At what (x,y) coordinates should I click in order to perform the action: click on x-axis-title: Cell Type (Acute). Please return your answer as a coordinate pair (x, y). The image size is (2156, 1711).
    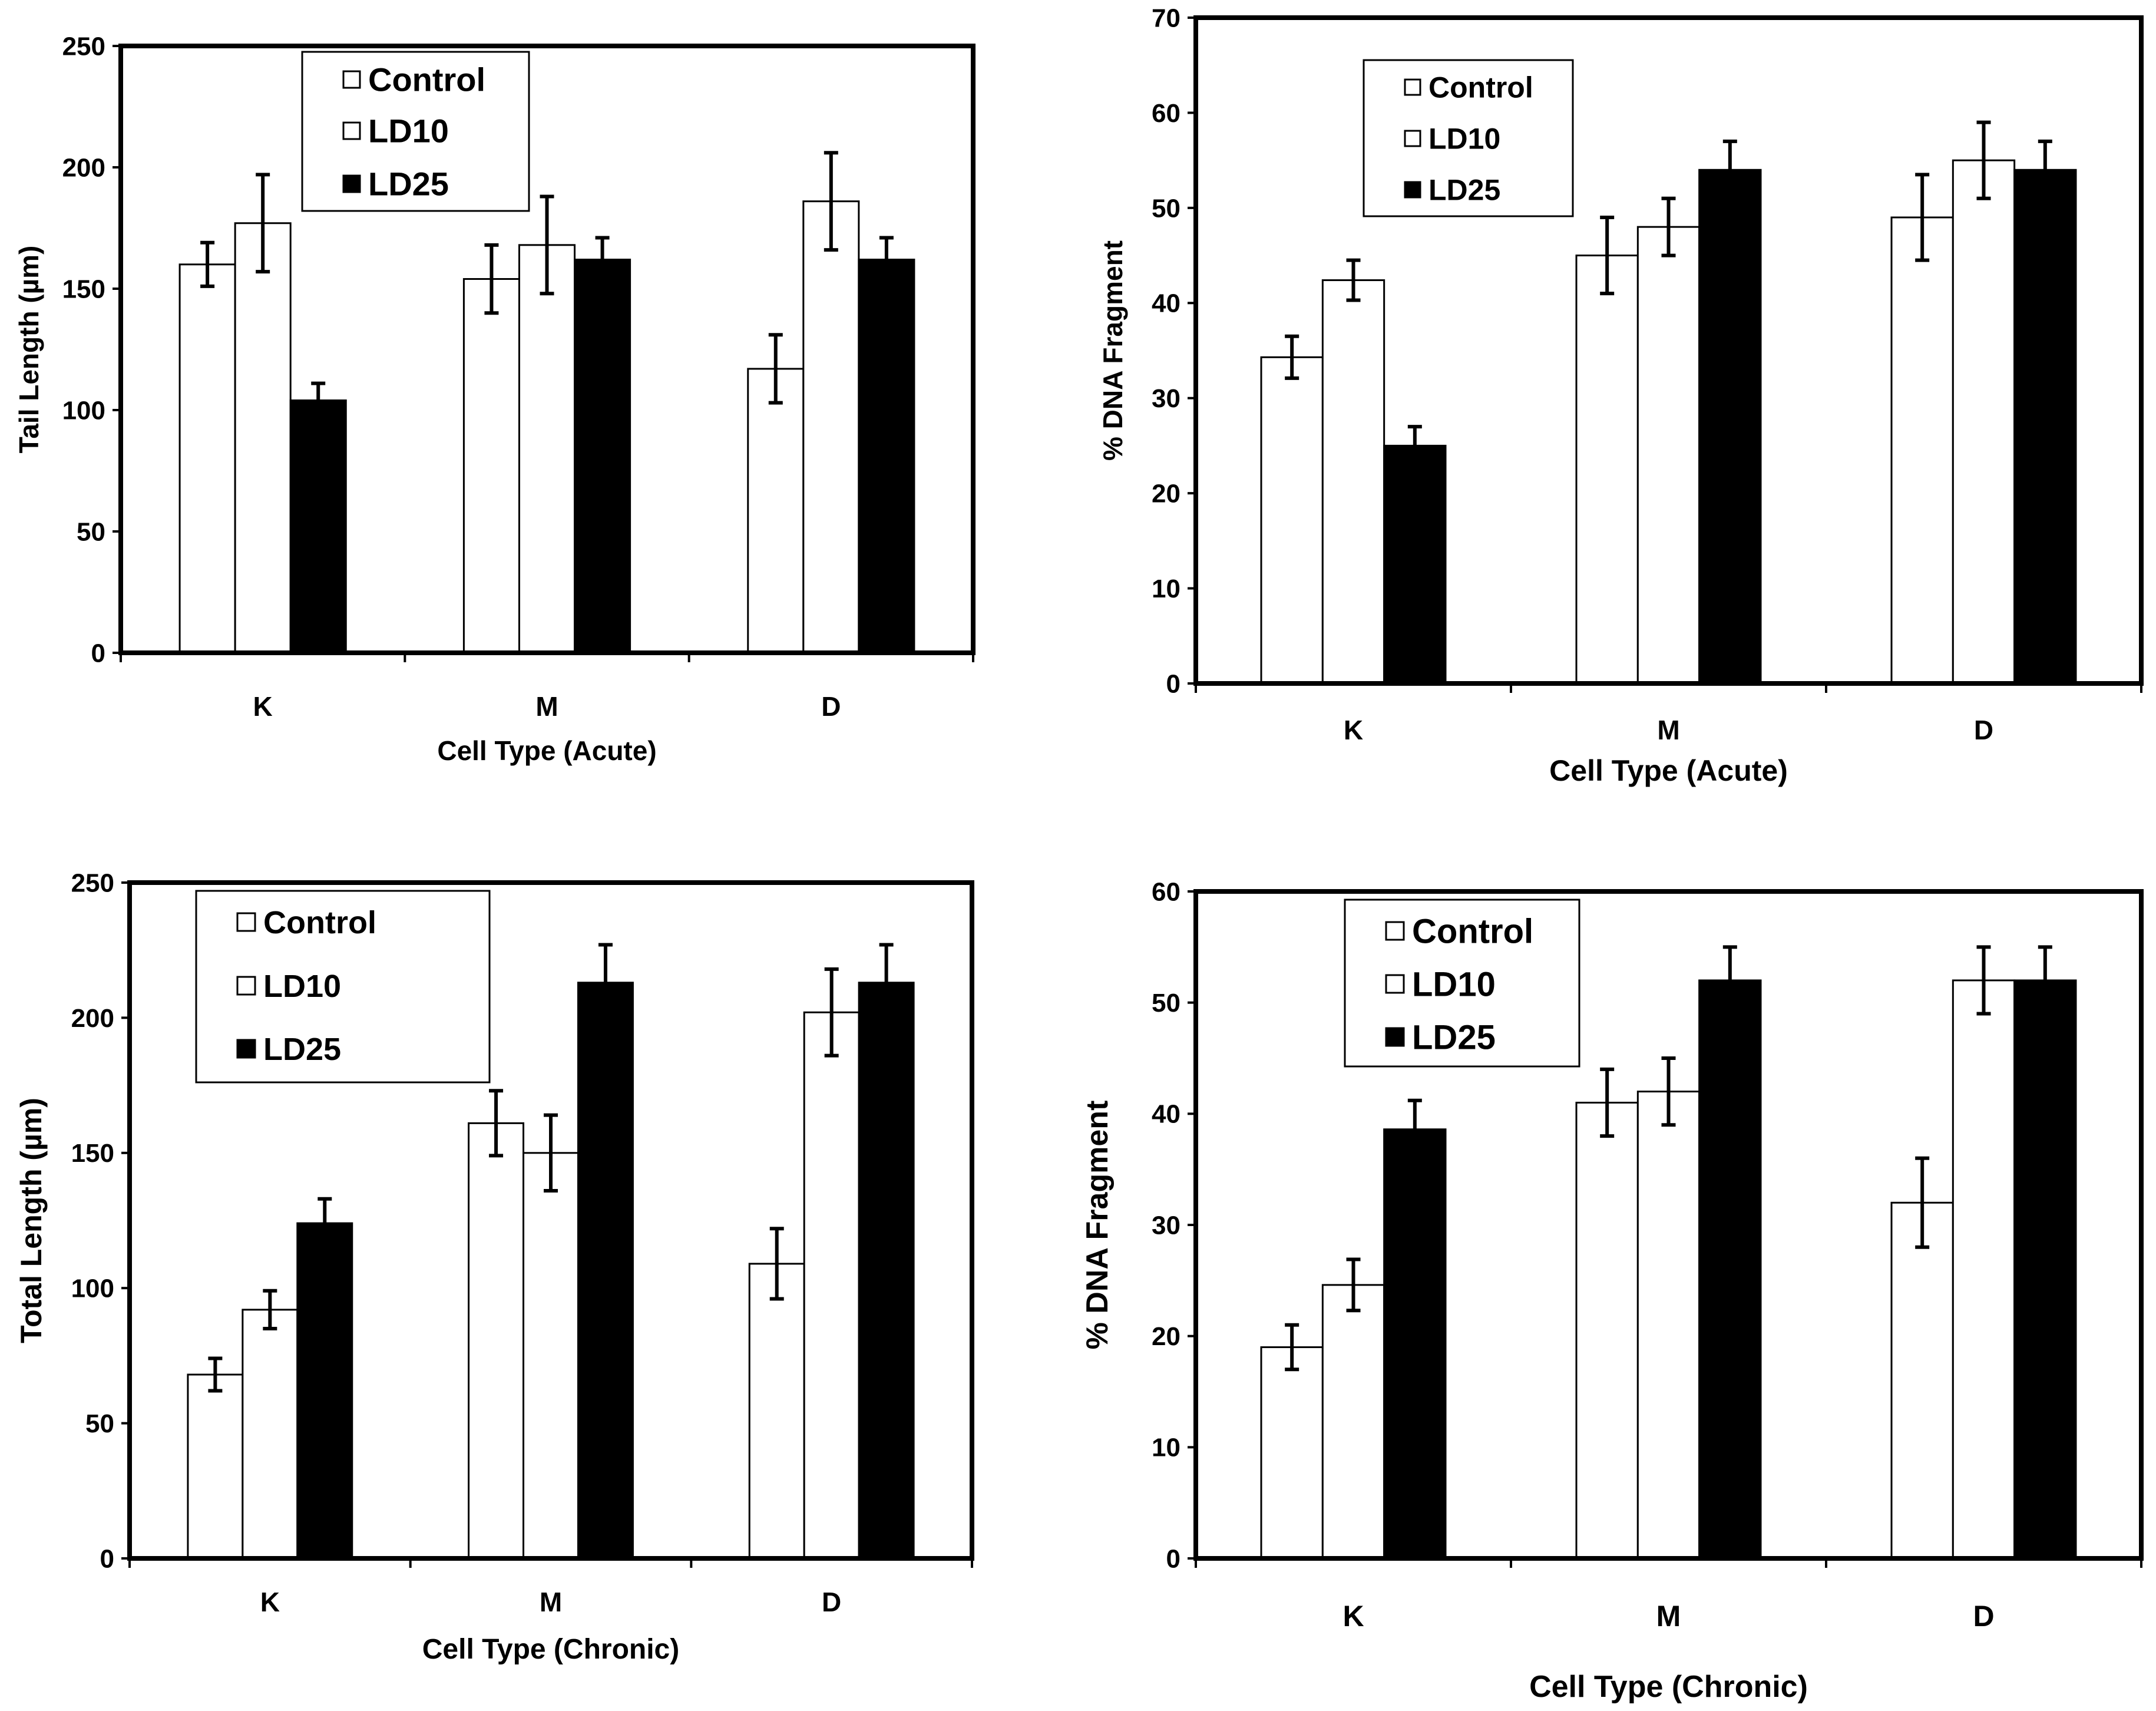
    Looking at the image, I should click on (546, 750).